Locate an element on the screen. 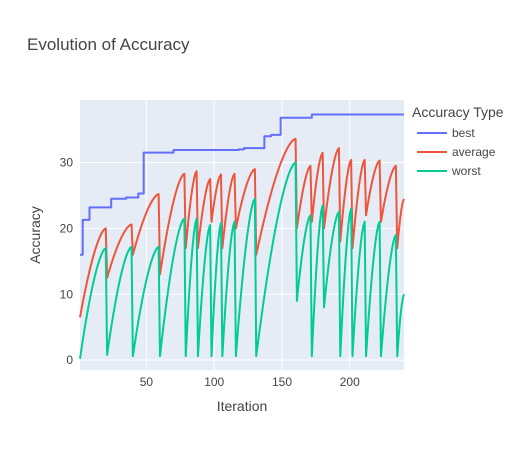 The height and width of the screenshot is (450, 526). x-axis-label: Iteration is located at coordinates (242, 406).